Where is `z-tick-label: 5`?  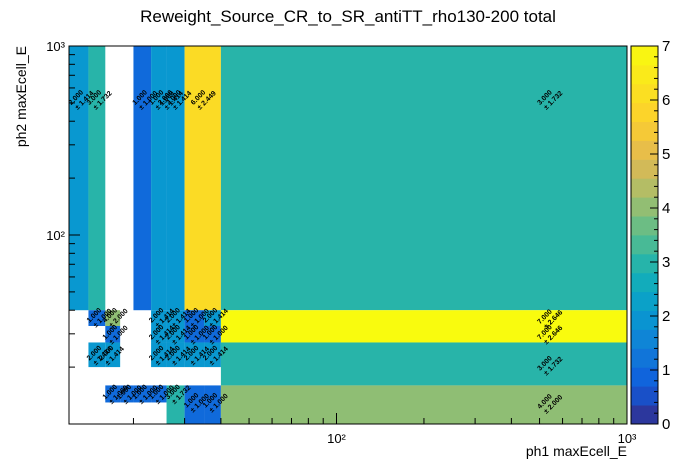 z-tick-label: 5 is located at coordinates (666, 154).